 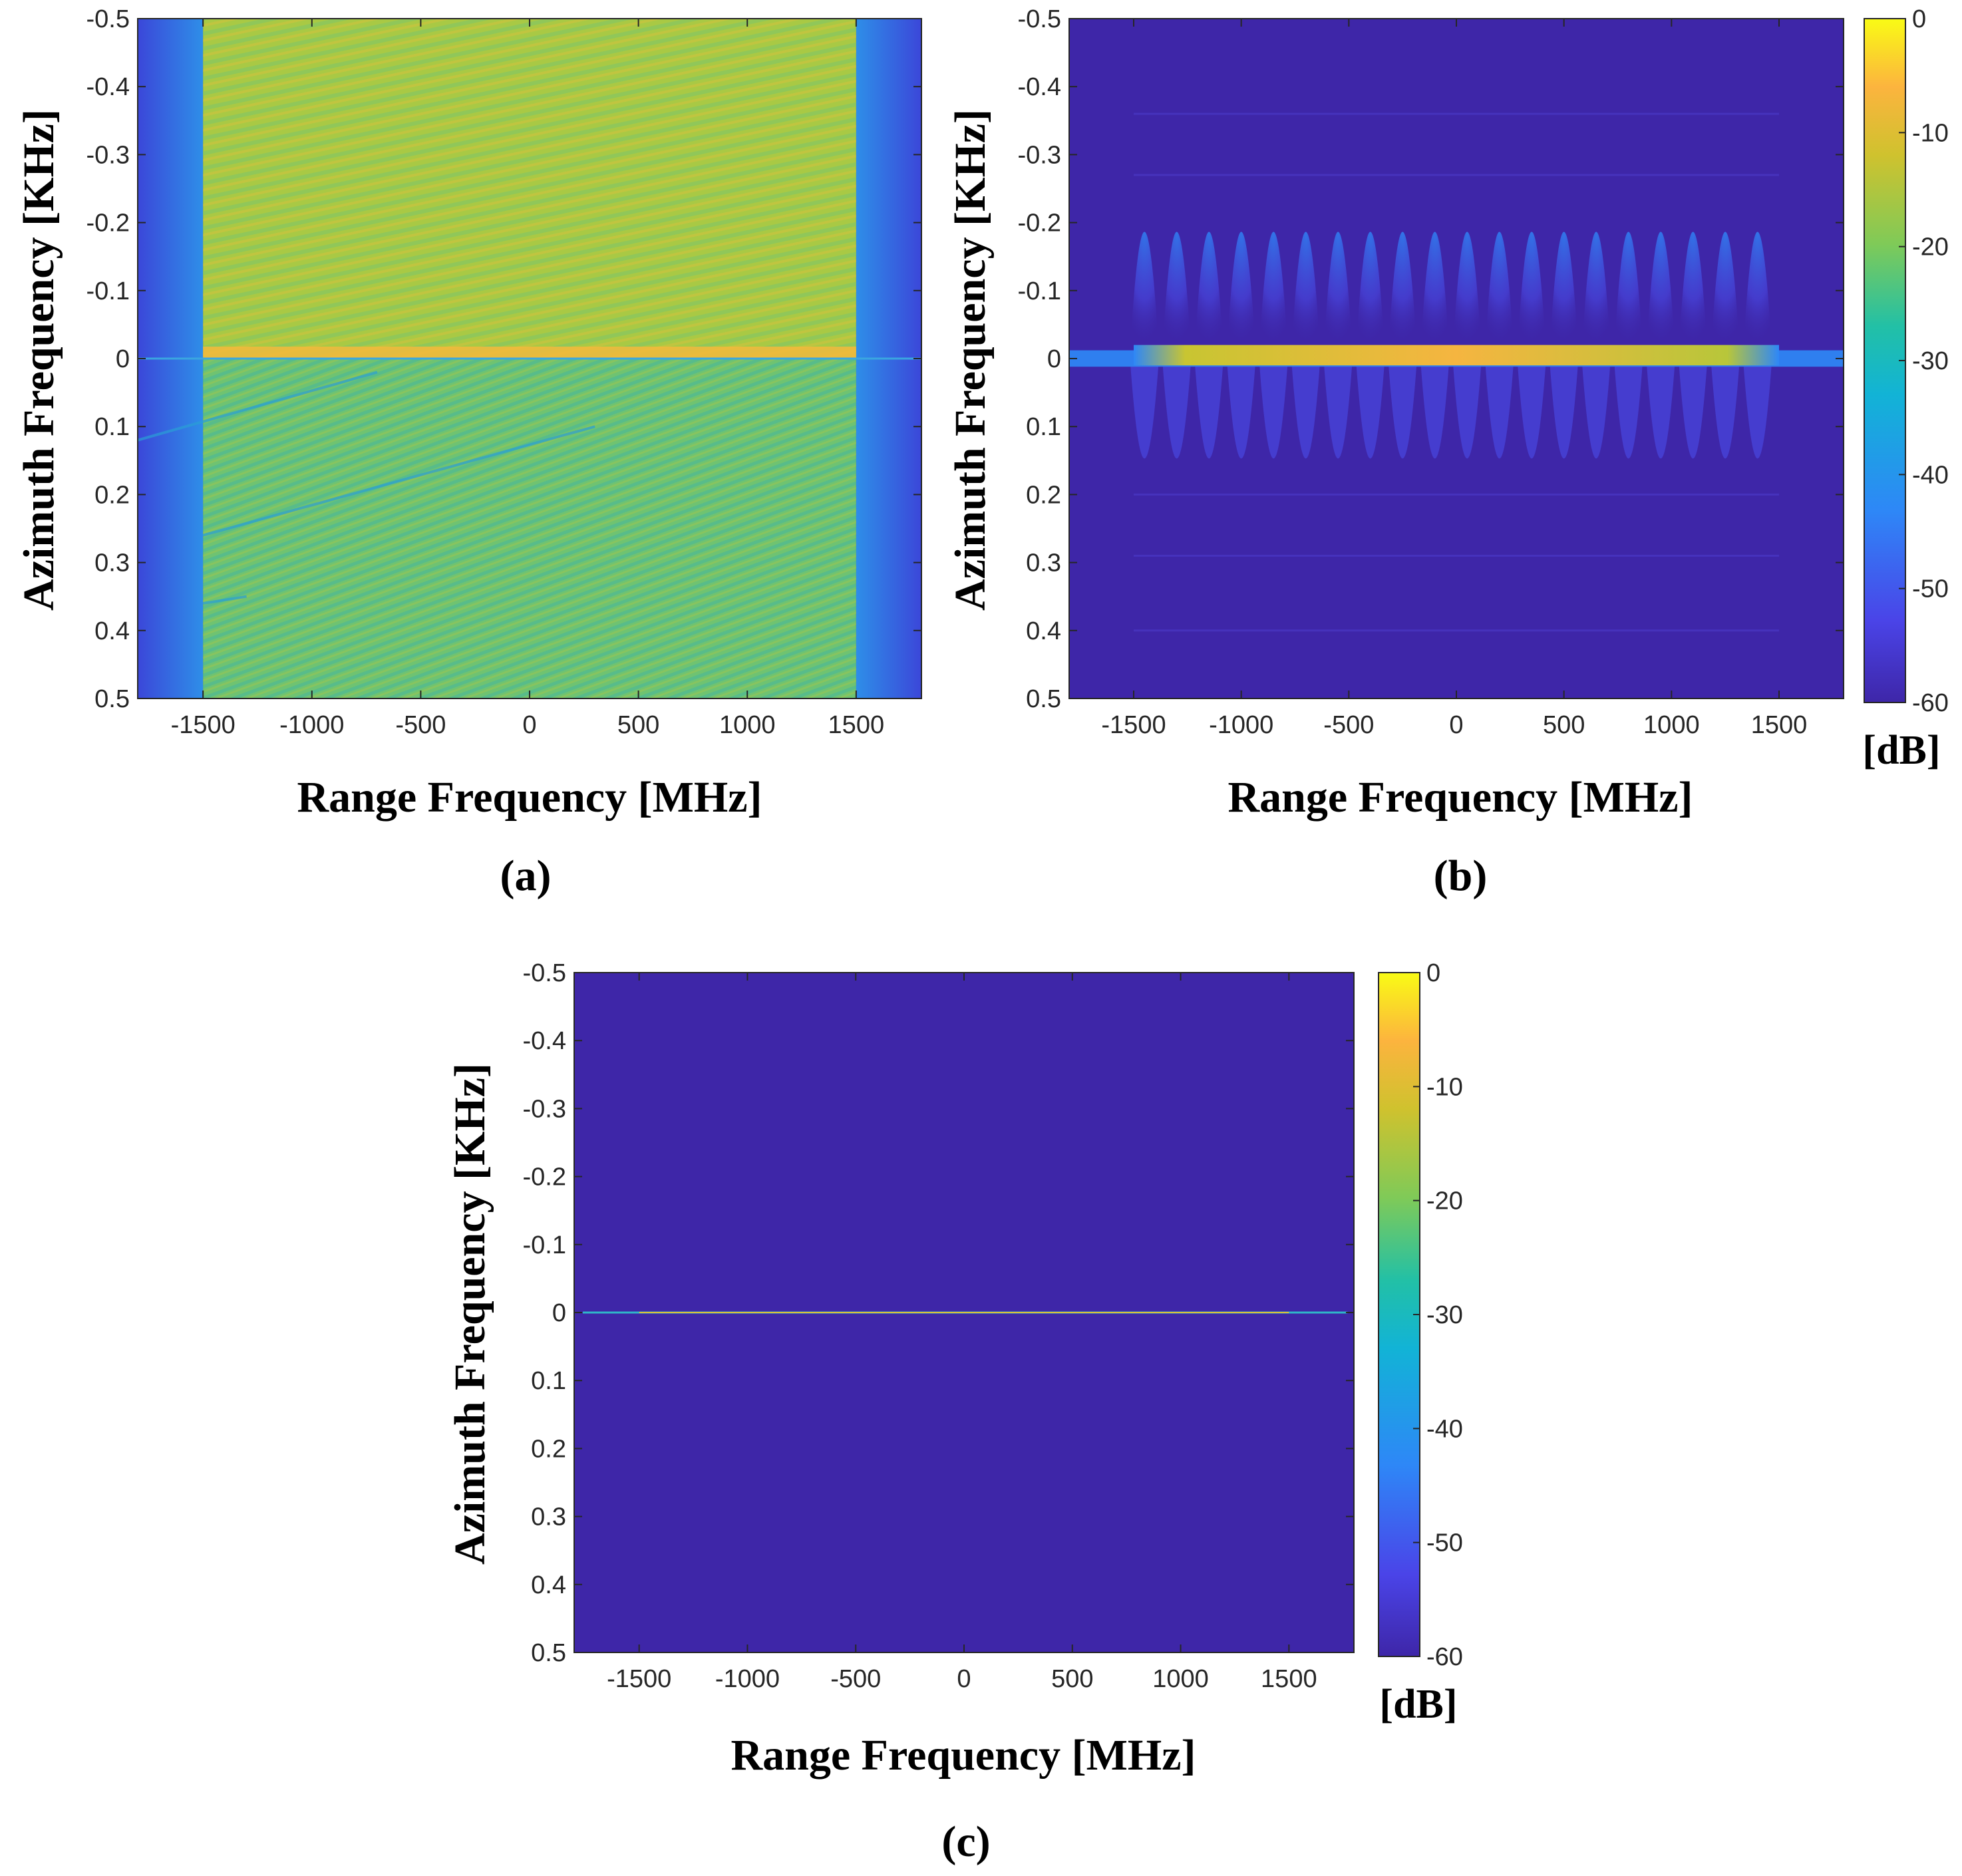 I want to click on x-ticks-b: -1500 -1000 -500 0 500 1000 1500, so click(x=1454, y=379).